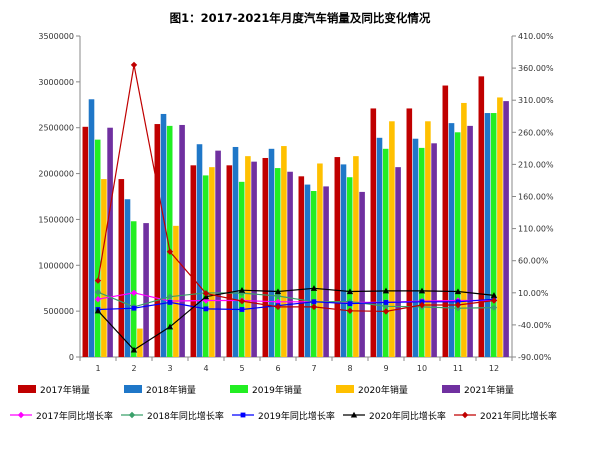  Describe the element at coordinates (385, 368) in the screenshot. I see `x-tick-label: 9` at that location.